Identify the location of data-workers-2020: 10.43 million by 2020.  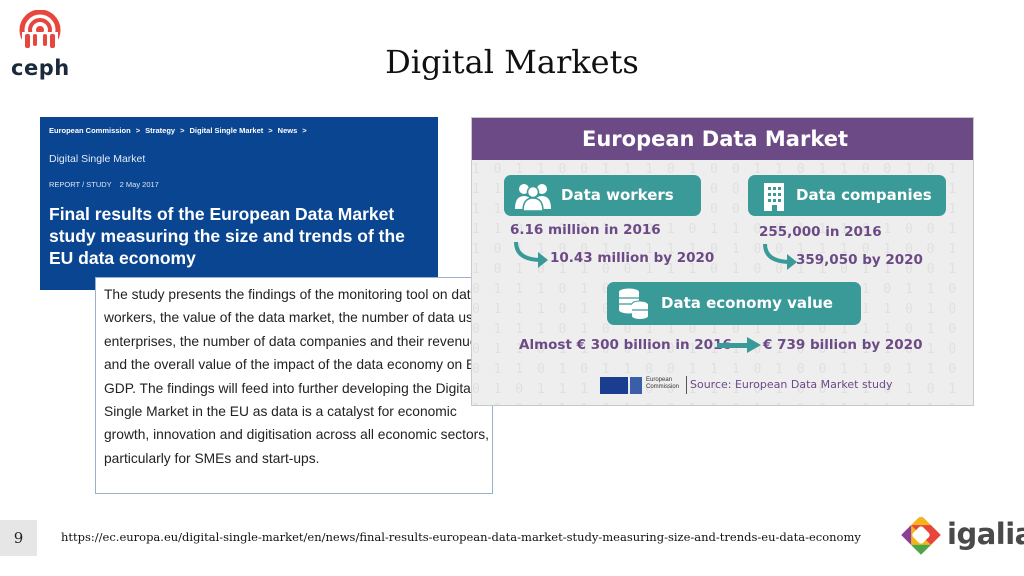
(632, 258).